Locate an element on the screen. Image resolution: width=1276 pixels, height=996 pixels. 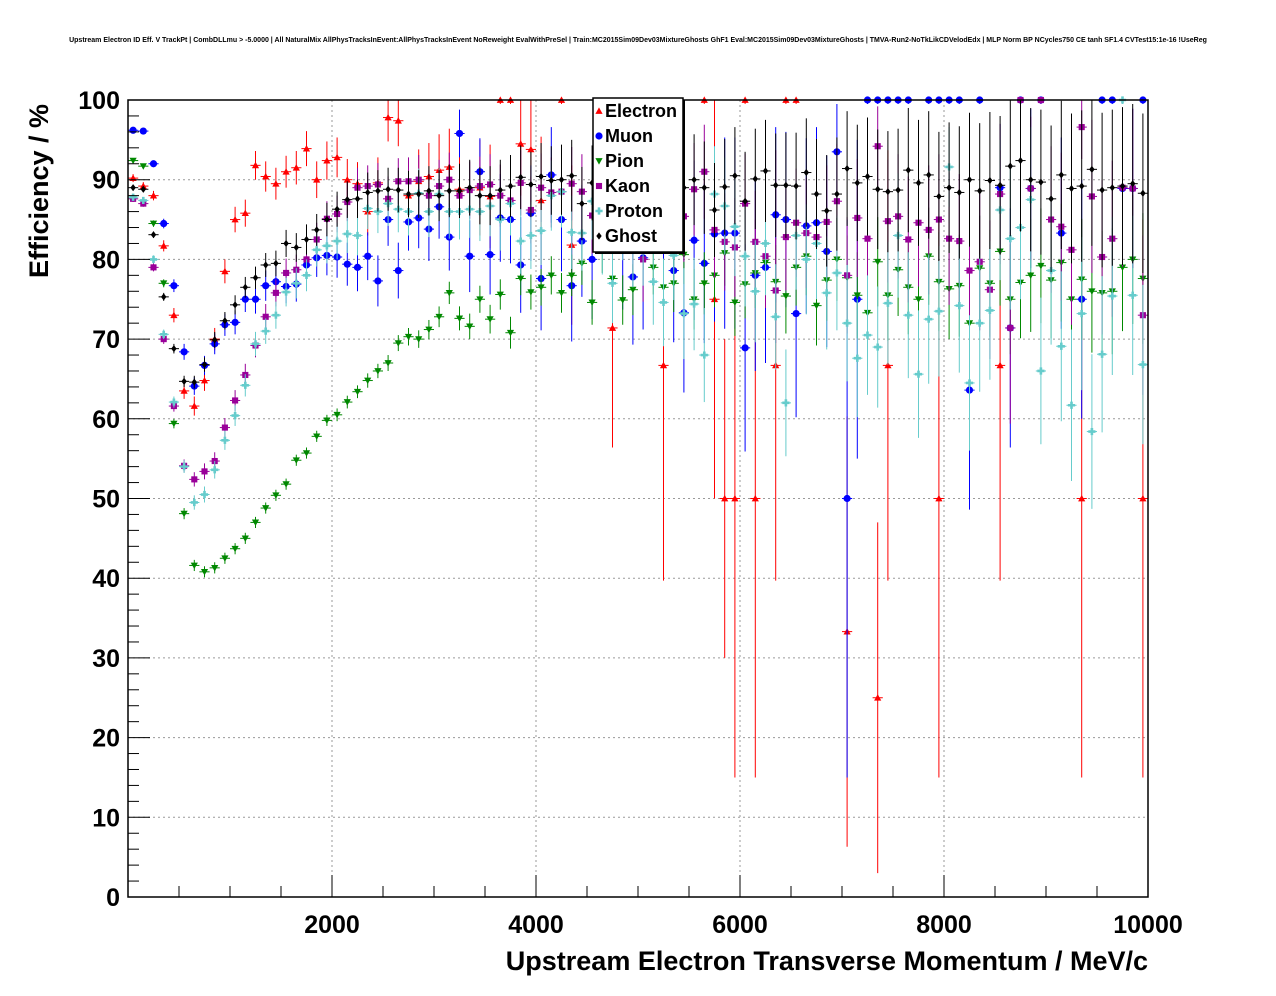
x-tick-label: 4000 is located at coordinates (536, 925).